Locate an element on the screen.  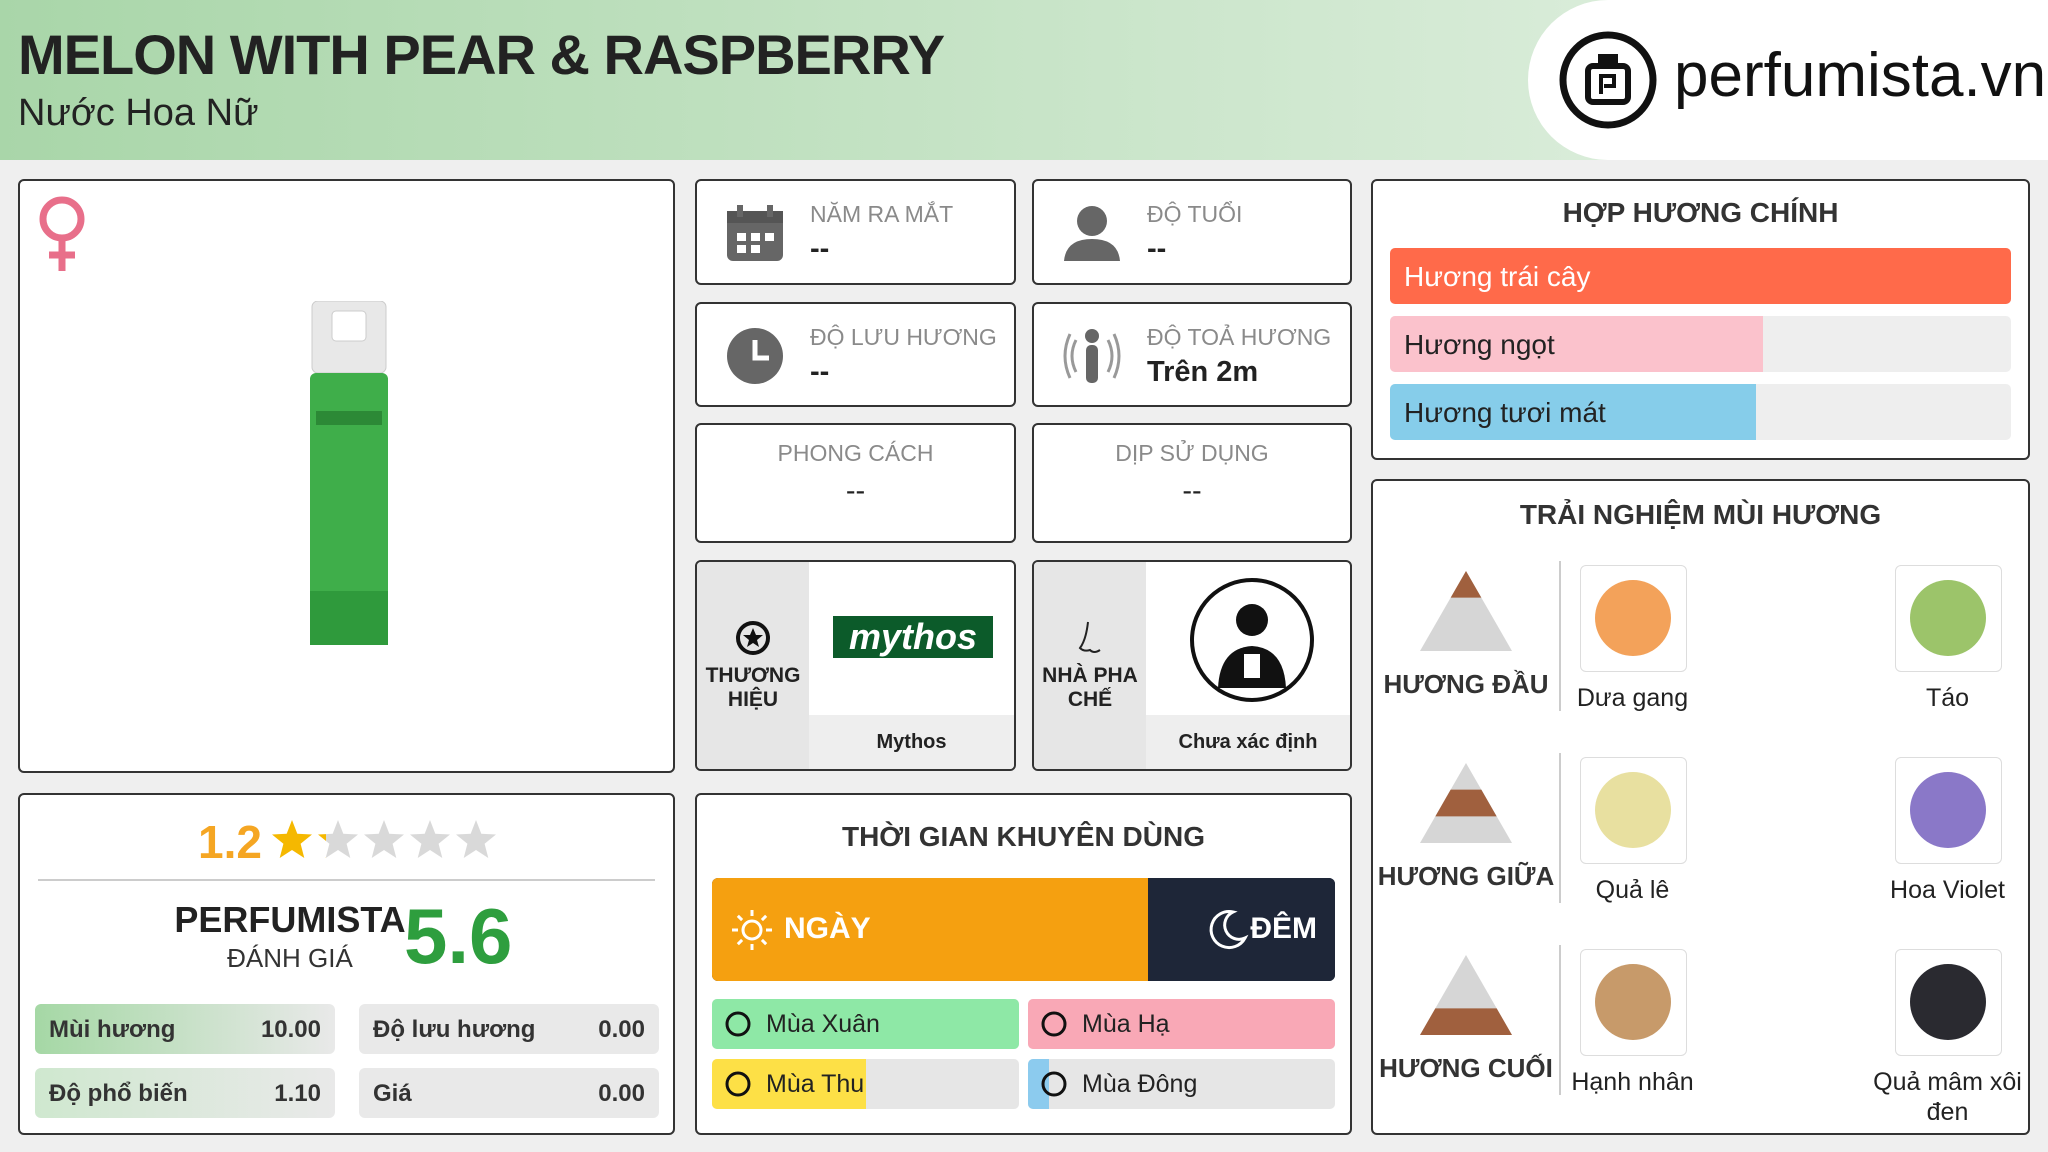
metric-value: 10.00 is located at coordinates (290, 1029).